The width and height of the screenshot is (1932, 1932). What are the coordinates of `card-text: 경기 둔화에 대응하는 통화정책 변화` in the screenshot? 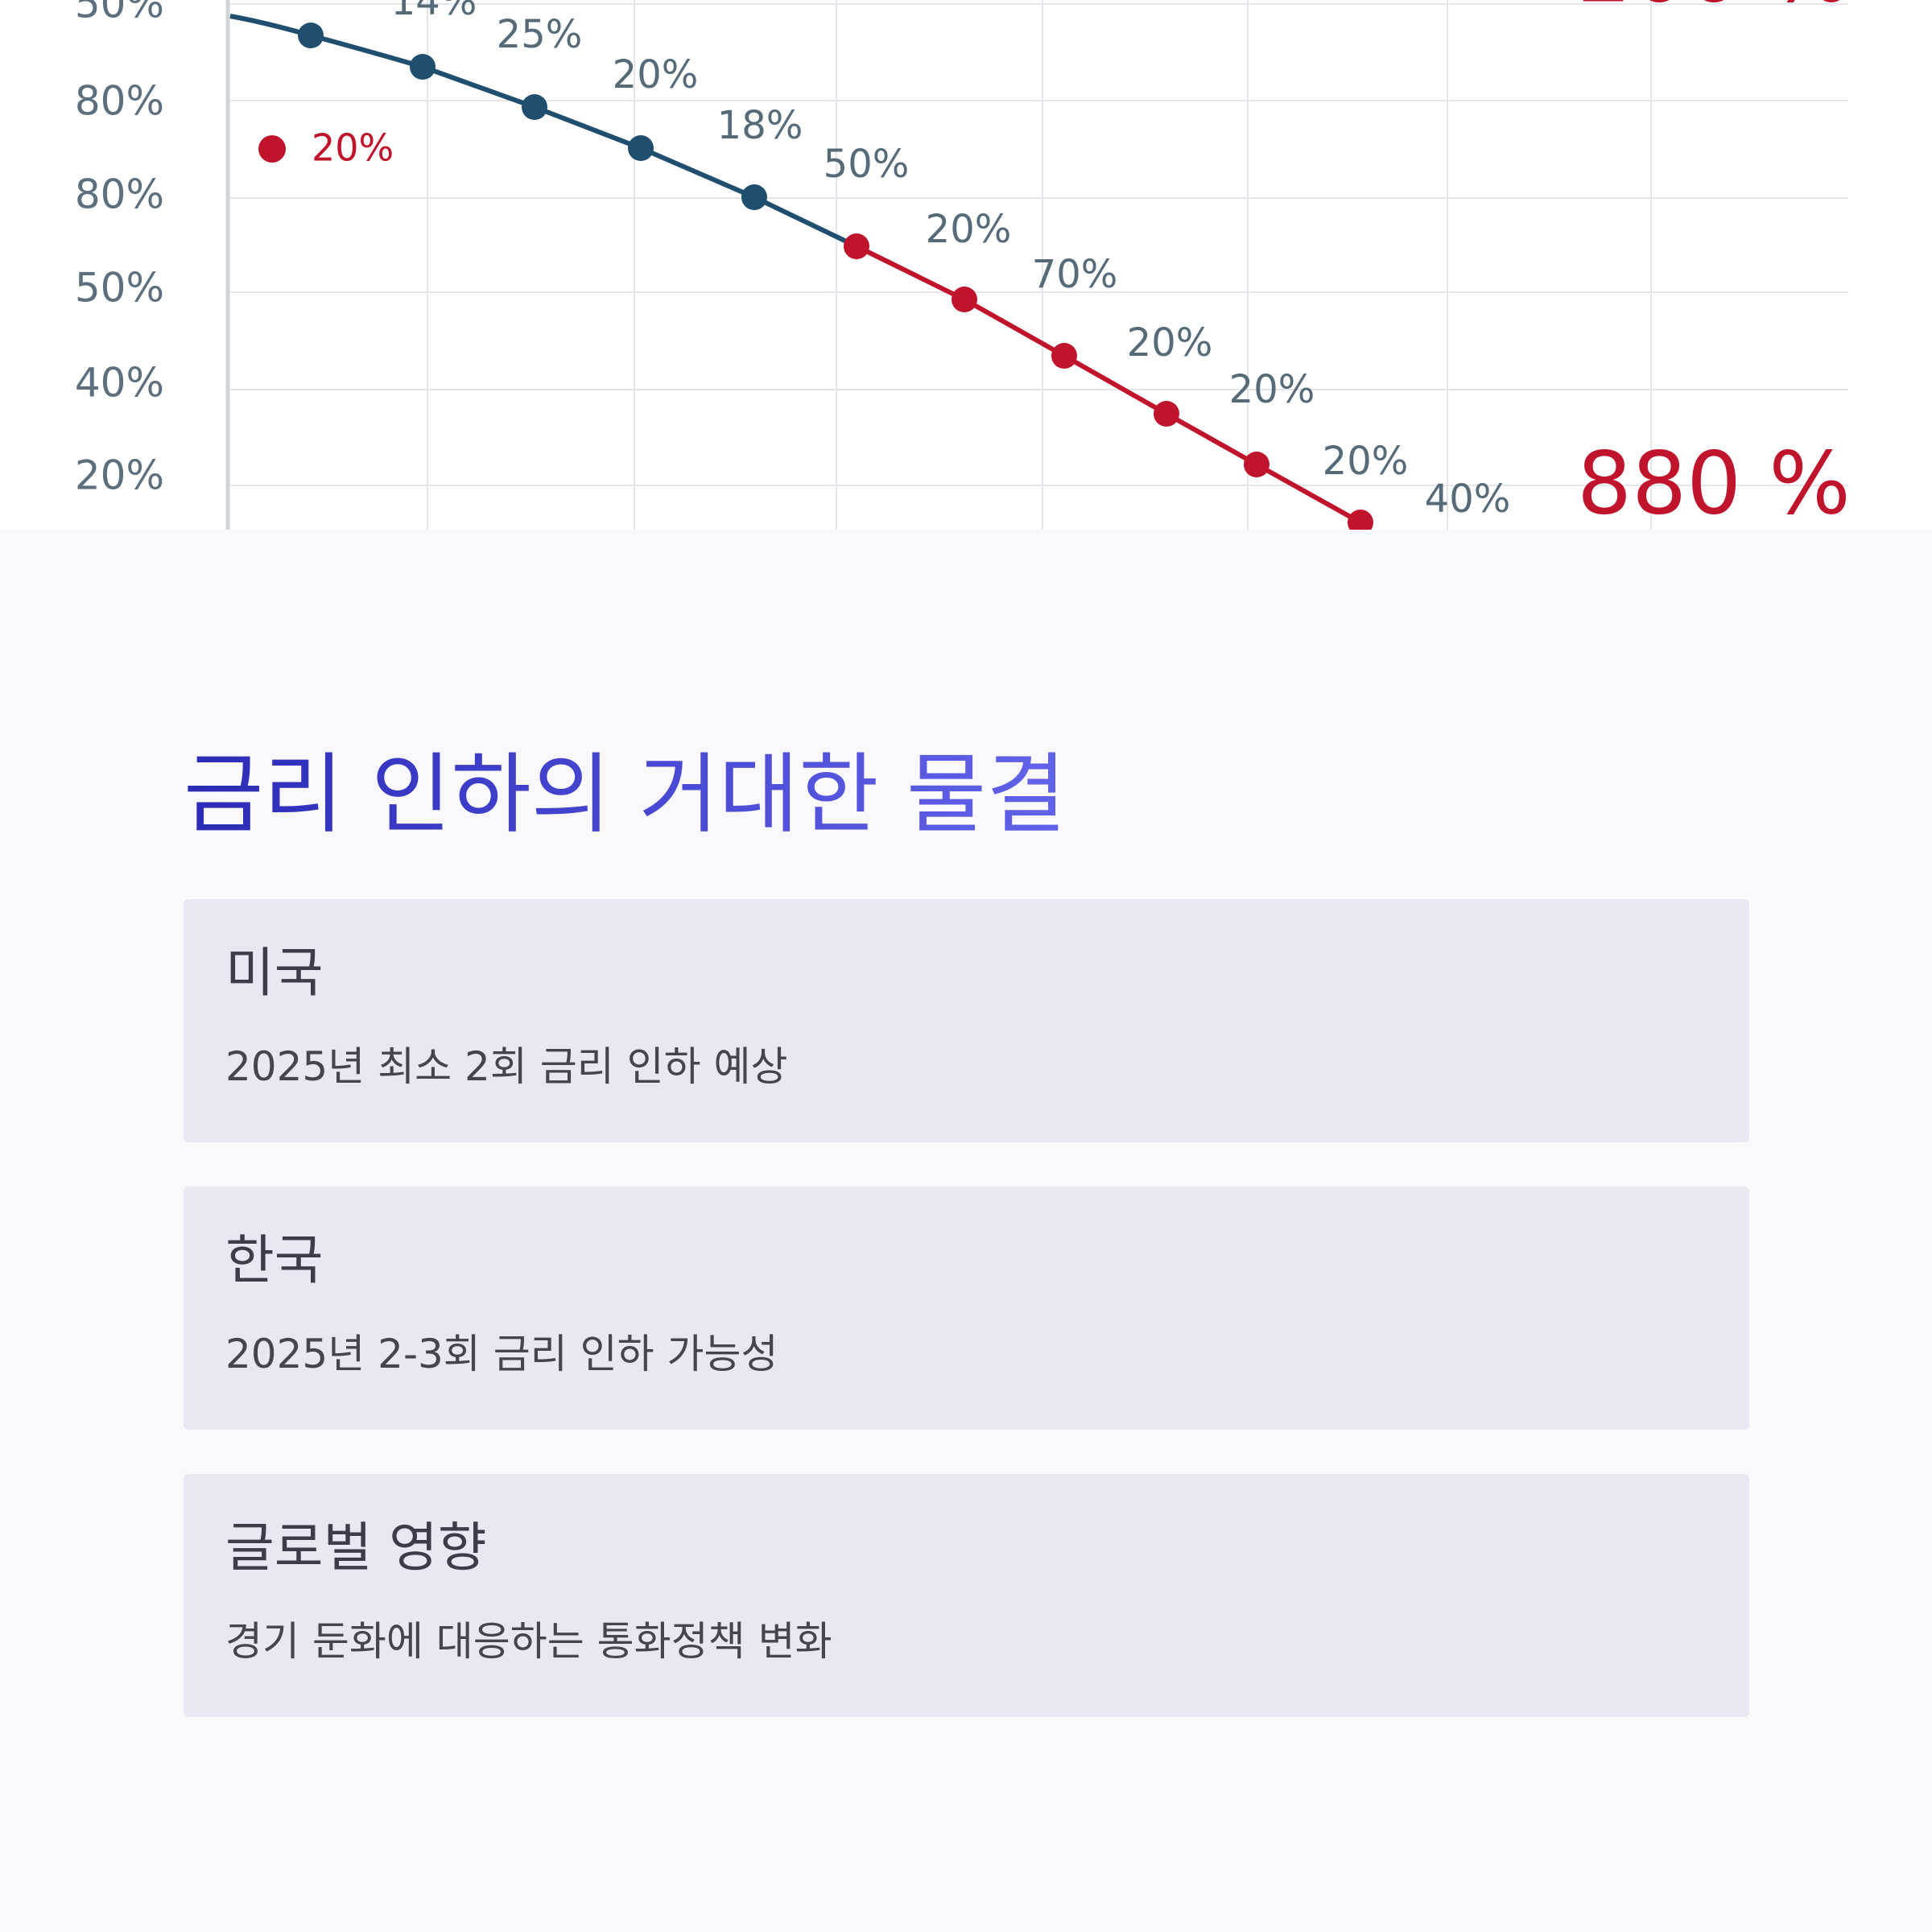 It's located at (528, 1641).